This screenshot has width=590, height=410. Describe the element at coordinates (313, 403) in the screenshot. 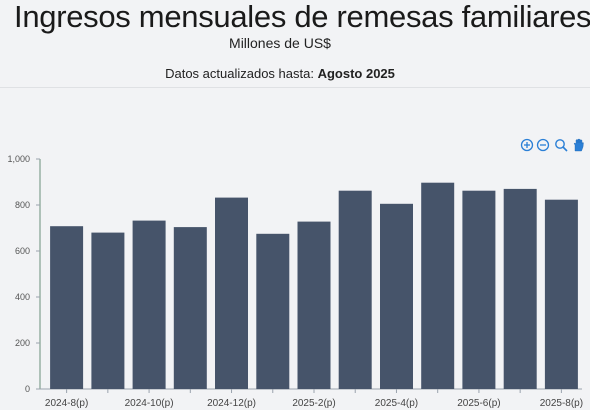

I see `x-tick-label: 2025-2(p)` at that location.